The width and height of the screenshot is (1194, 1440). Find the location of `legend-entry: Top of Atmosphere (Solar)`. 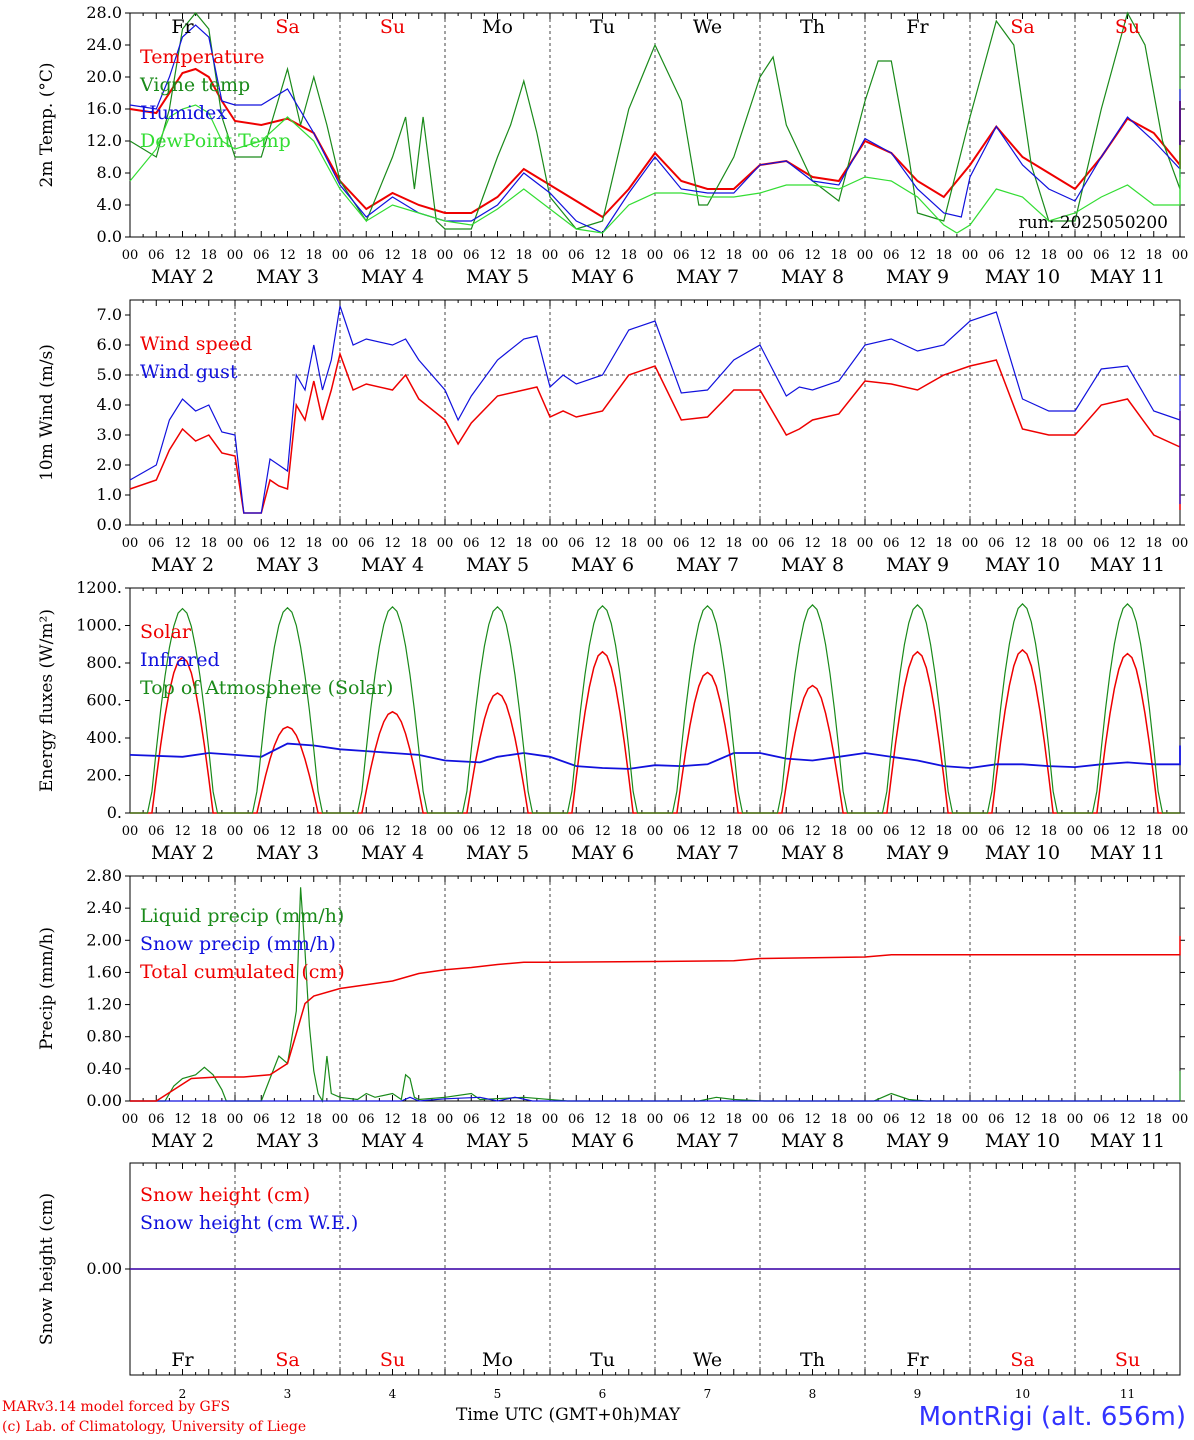

legend-entry: Top of Atmosphere (Solar) is located at coordinates (266, 688).